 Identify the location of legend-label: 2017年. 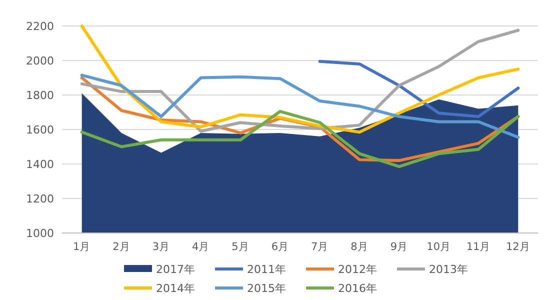
(175, 269).